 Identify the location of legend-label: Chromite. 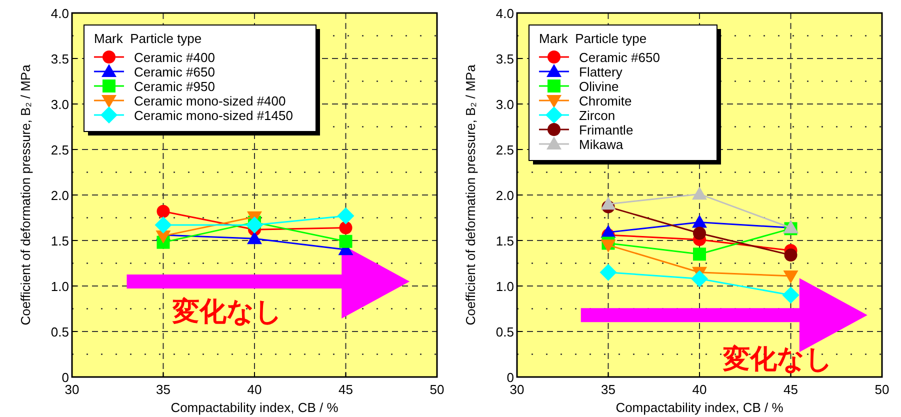
(605, 101).